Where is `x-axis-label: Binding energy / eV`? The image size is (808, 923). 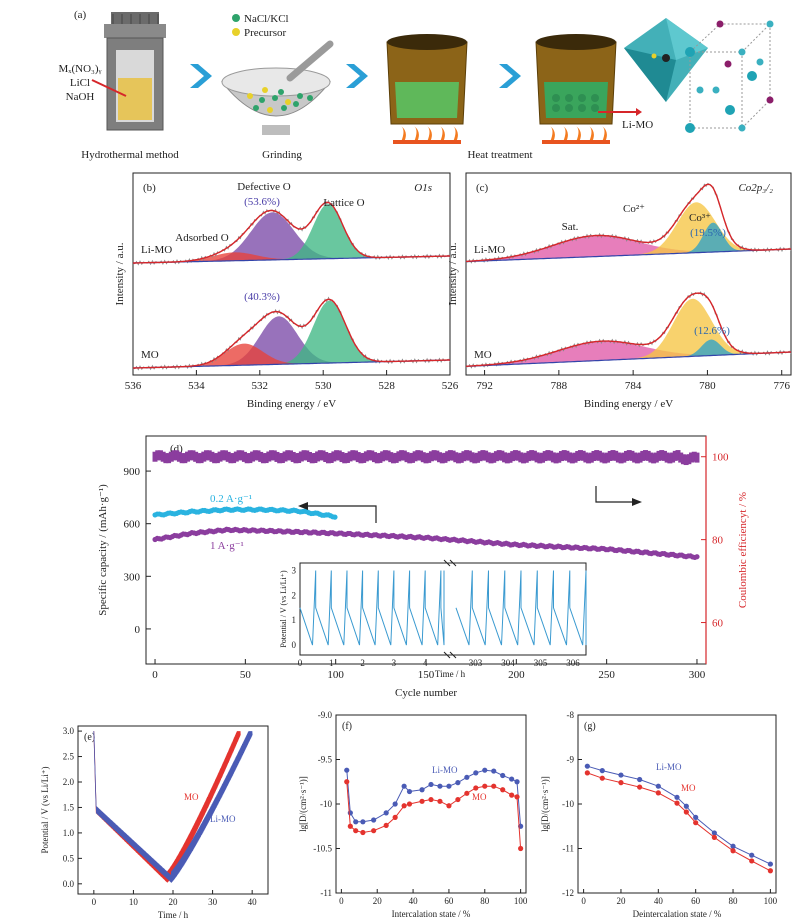
x-axis-label: Binding energy / eV is located at coordinates (291, 404).